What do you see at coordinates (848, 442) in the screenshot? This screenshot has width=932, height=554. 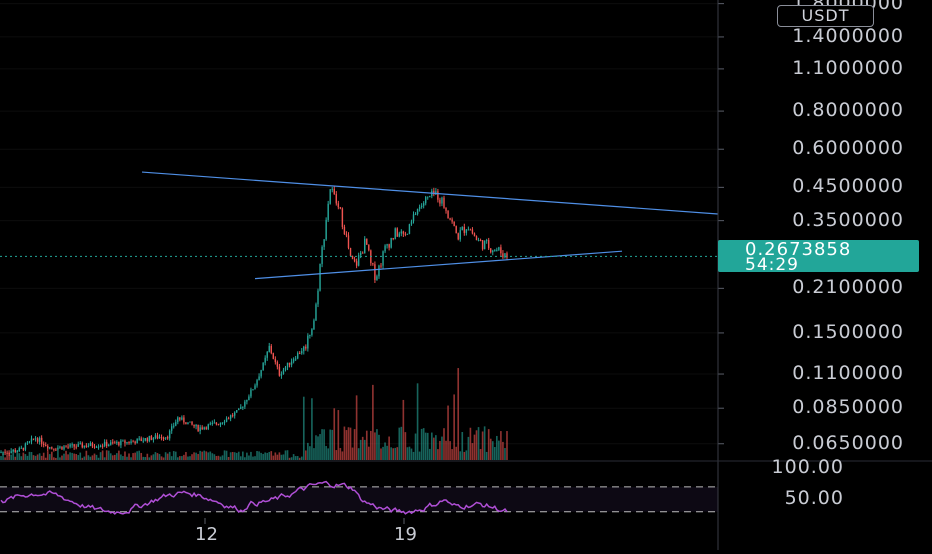 I see `y-tick-label: 0.0650000` at bounding box center [848, 442].